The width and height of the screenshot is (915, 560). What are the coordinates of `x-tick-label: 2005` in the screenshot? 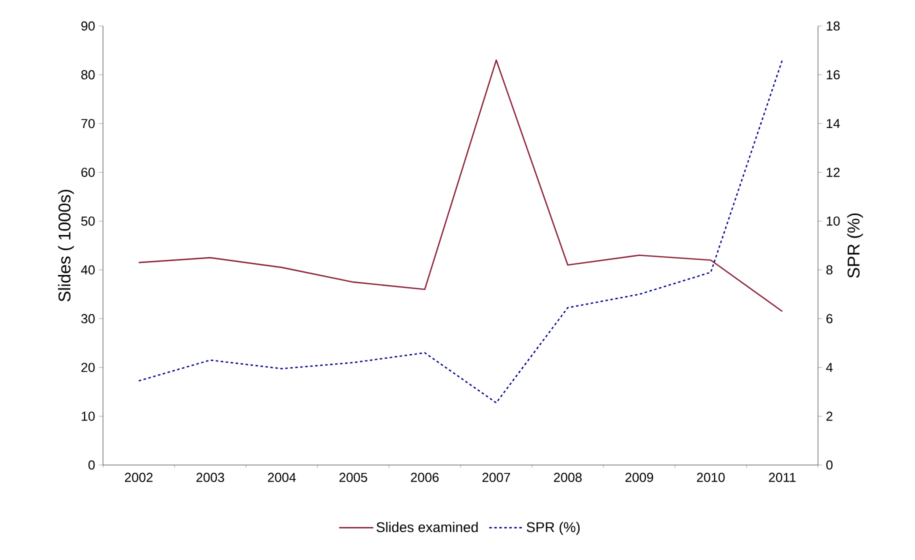 It's located at (353, 477).